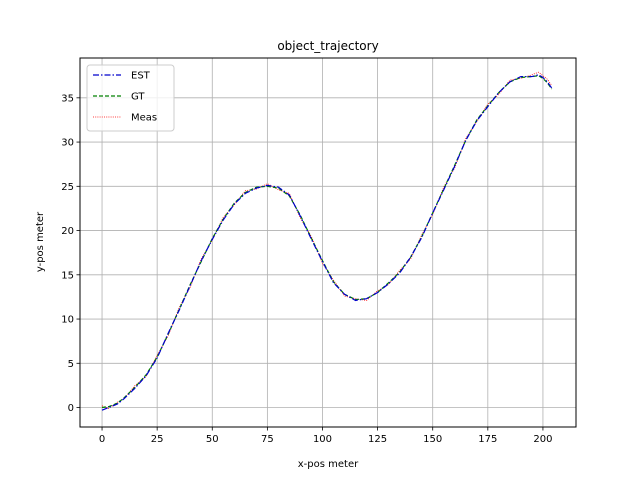 This screenshot has height=480, width=640. I want to click on y-tick-label: 15, so click(67, 275).